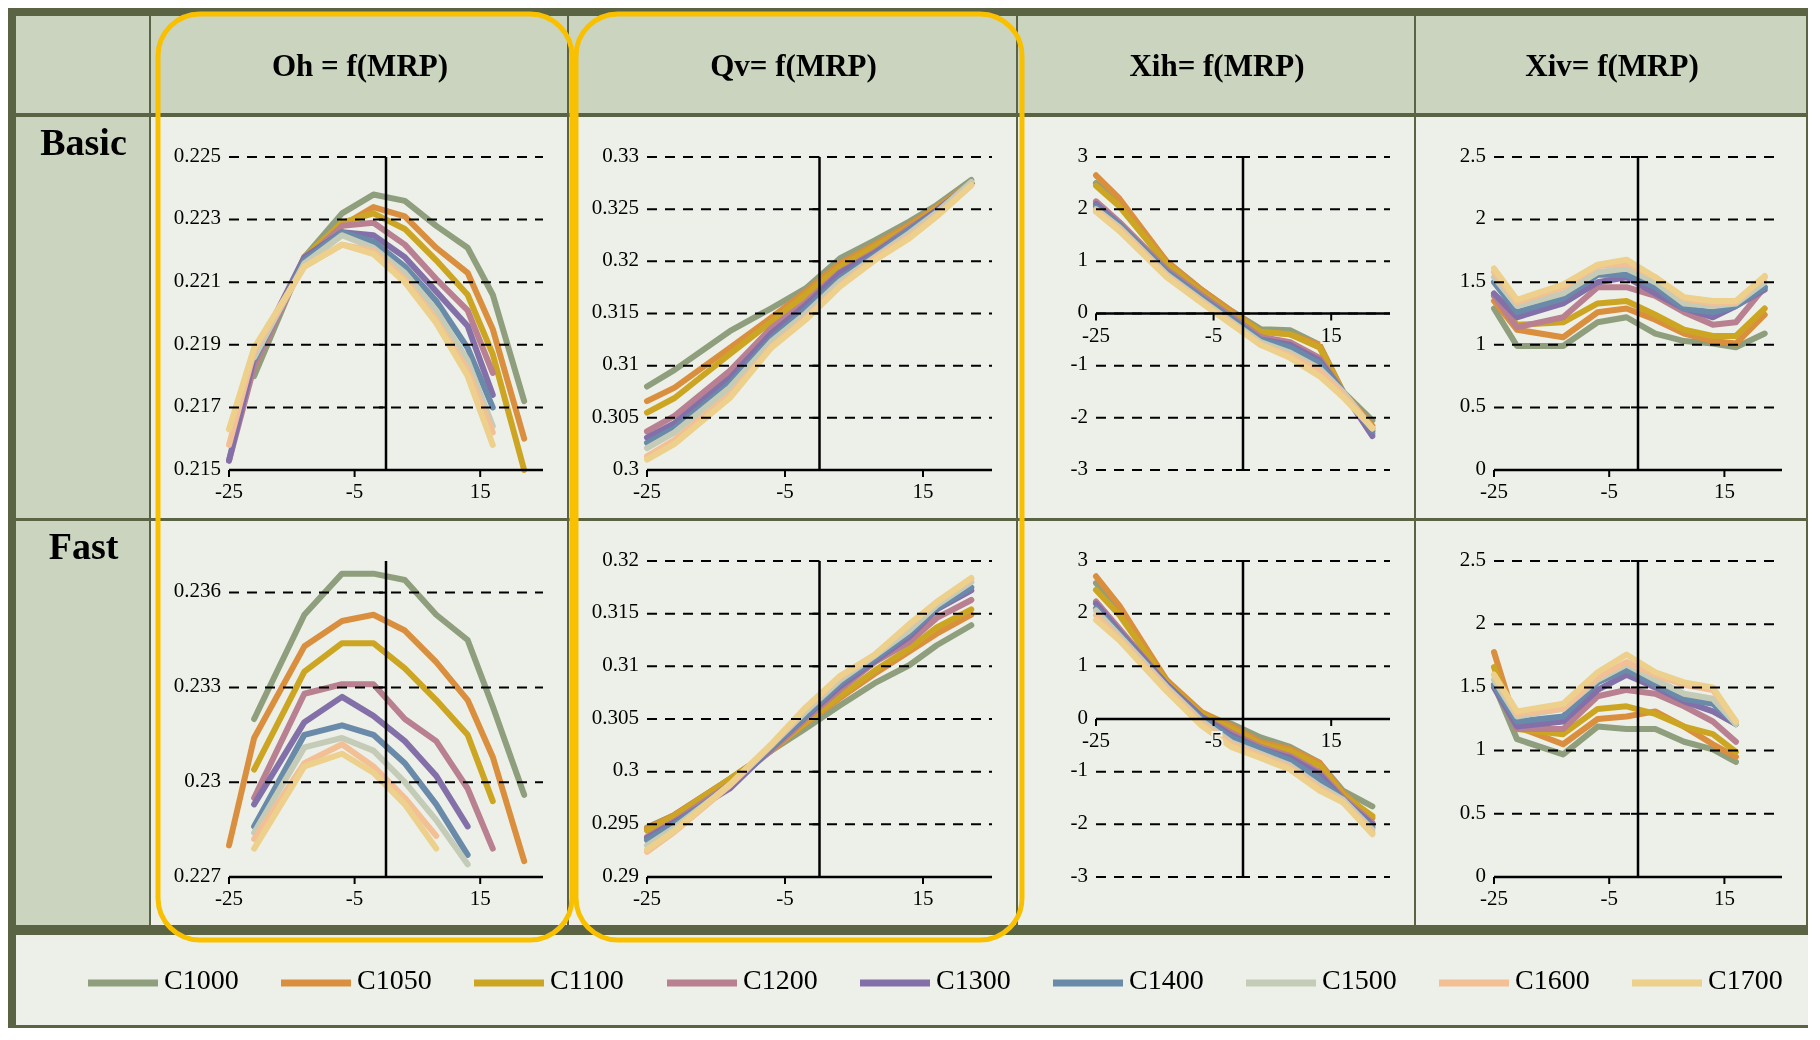 This screenshot has width=1820, height=1040. What do you see at coordinates (394, 980) in the screenshot?
I see `legend-label: C1050` at bounding box center [394, 980].